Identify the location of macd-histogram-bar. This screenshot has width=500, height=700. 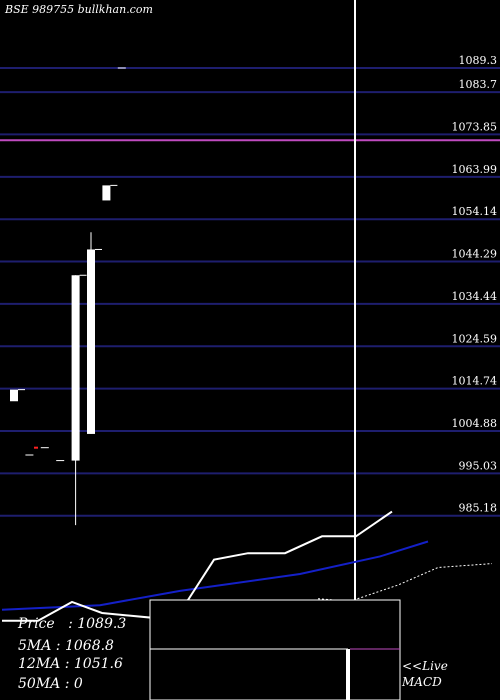
(348, 674).